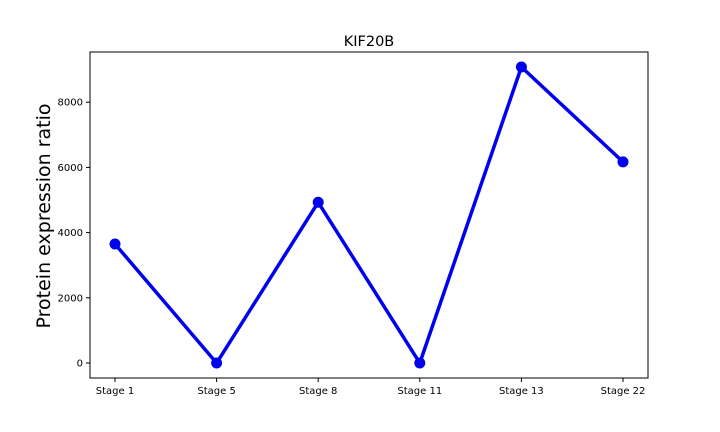 This screenshot has height=432, width=720. Describe the element at coordinates (70, 233) in the screenshot. I see `y-tick-label: 4000` at that location.